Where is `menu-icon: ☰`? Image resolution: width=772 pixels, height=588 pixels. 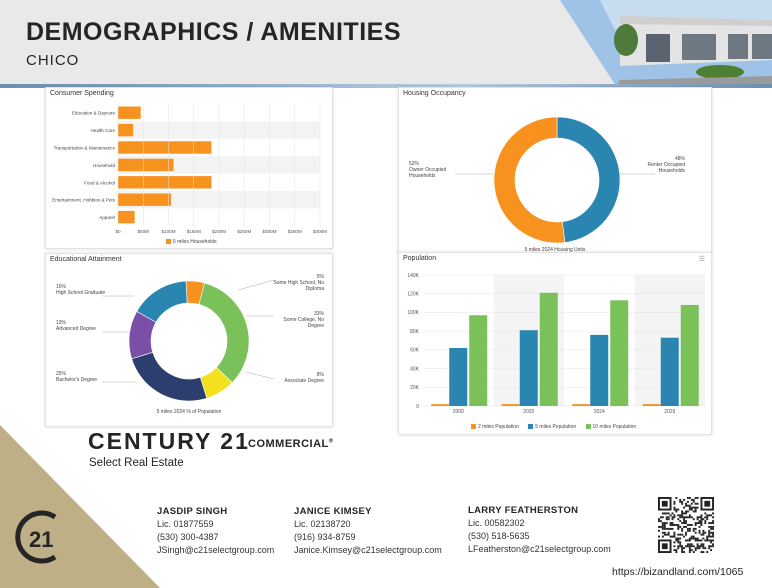
menu-icon: ☰ is located at coordinates (701, 259).